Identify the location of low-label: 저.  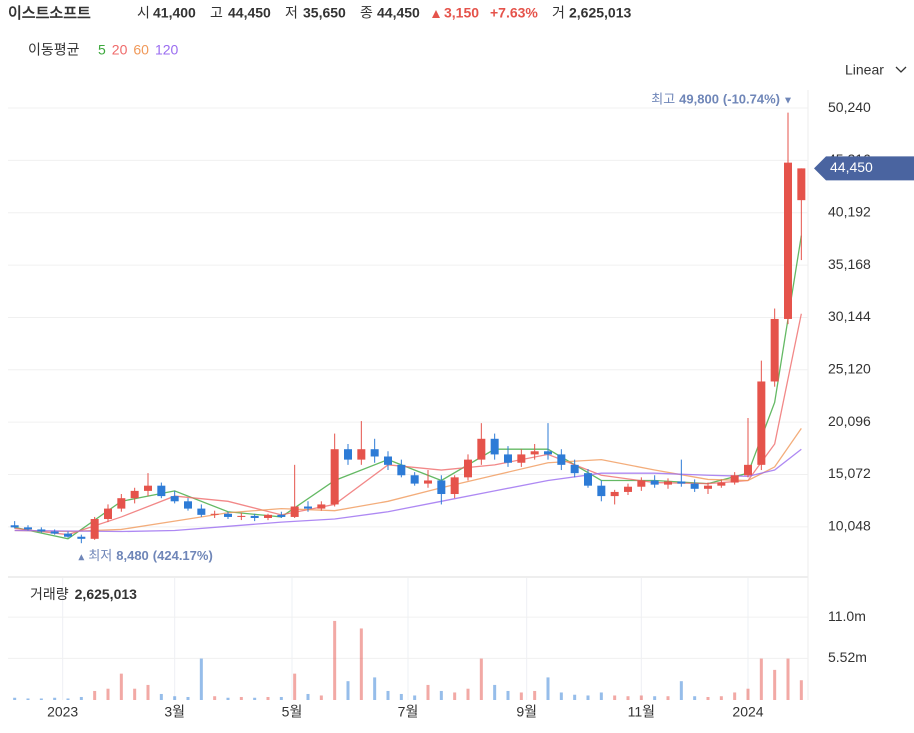
(291, 13).